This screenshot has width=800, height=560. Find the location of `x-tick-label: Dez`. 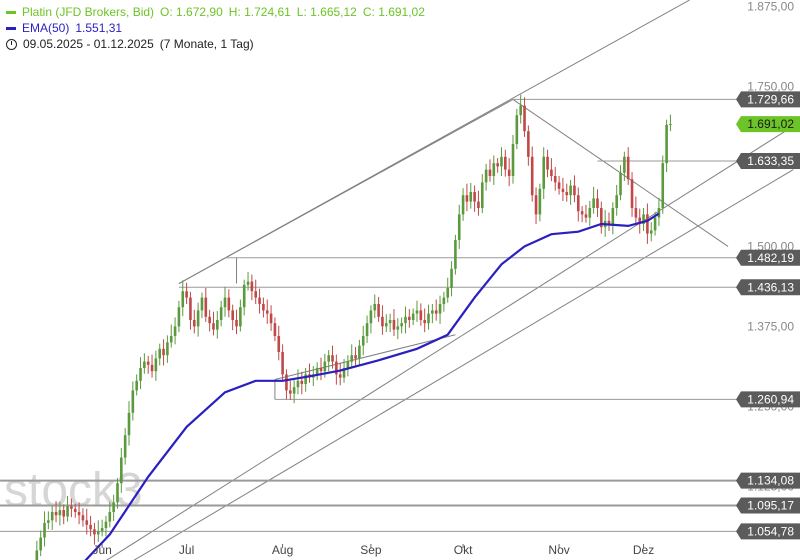

x-tick-label: Dez is located at coordinates (643, 550).